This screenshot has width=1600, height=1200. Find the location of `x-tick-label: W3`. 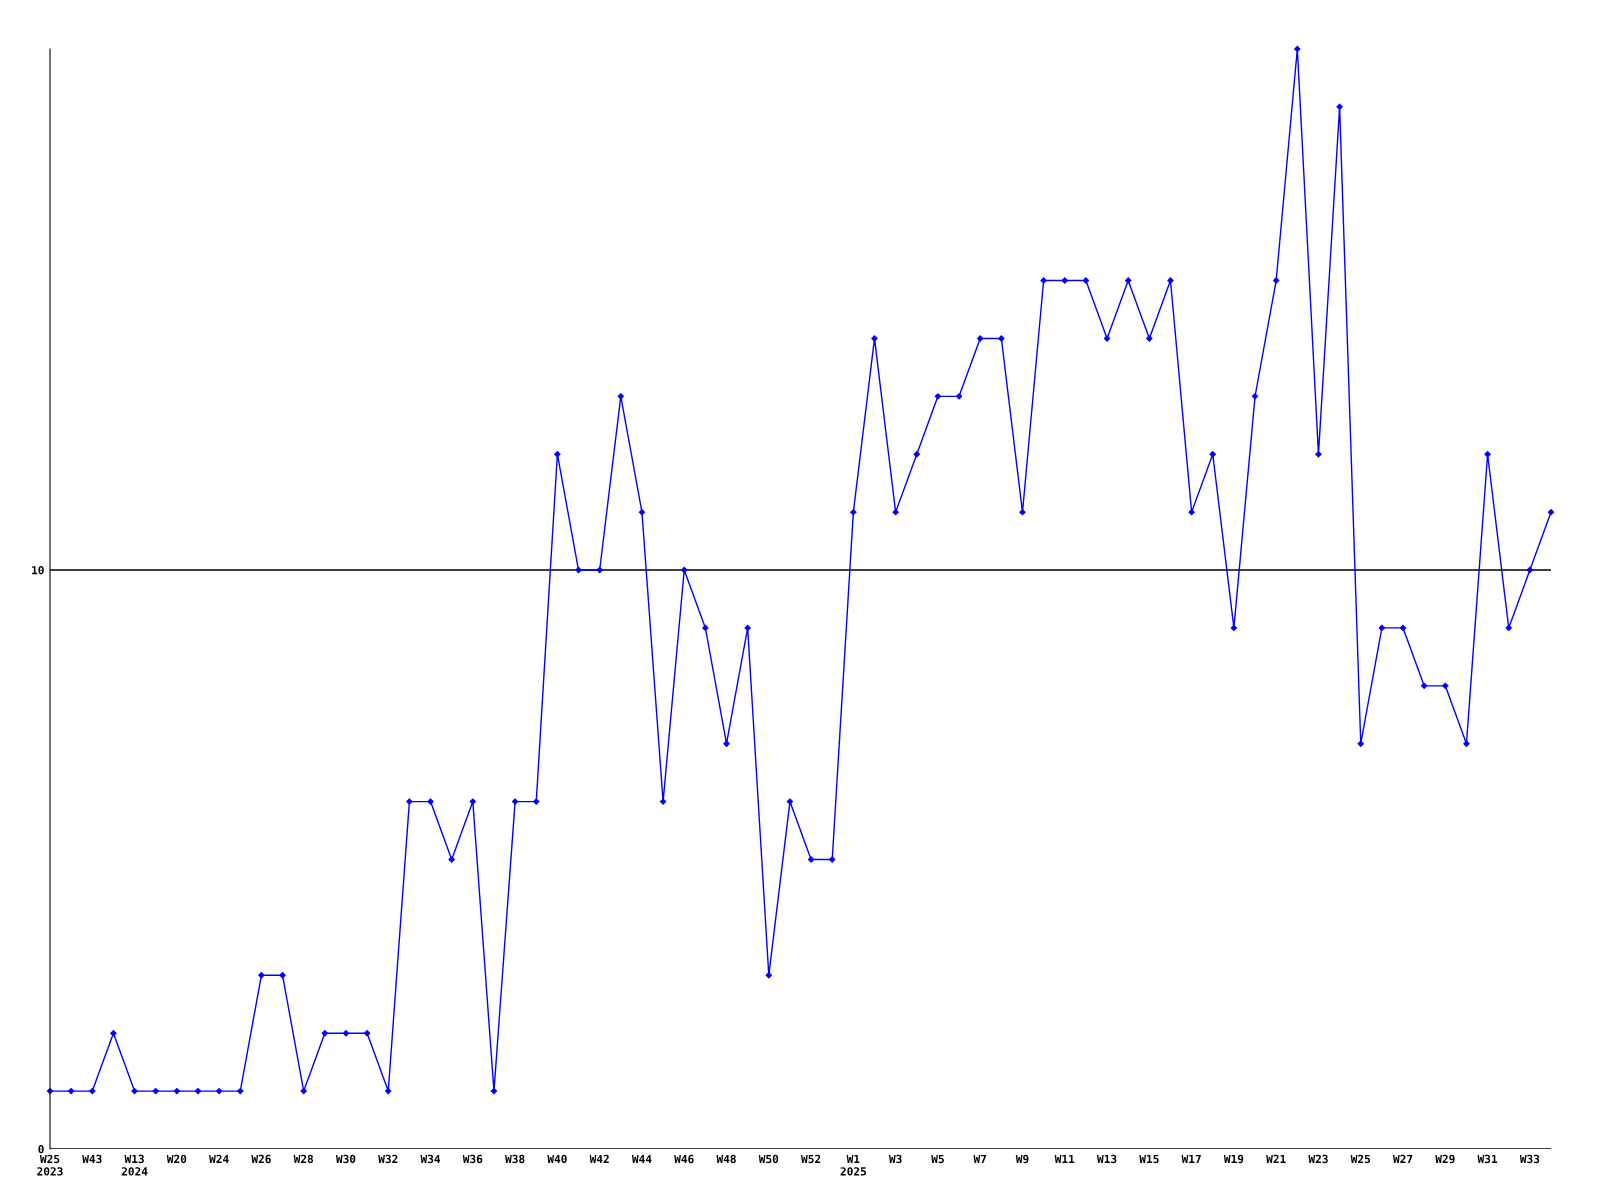

x-tick-label: W3 is located at coordinates (895, 1159).